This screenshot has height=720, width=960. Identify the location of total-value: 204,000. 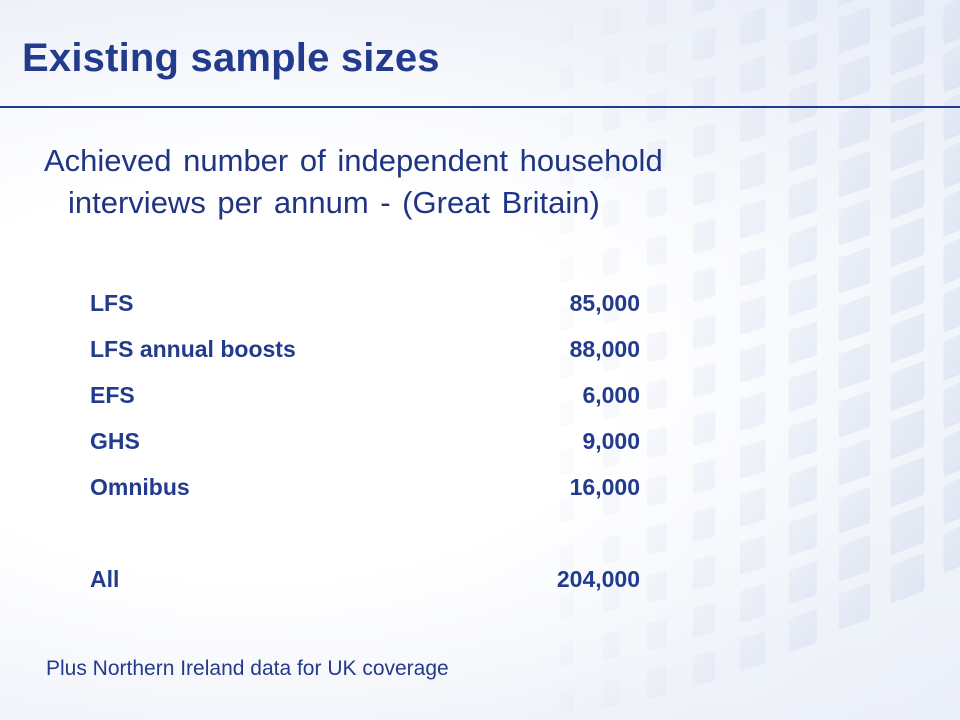
(598, 579).